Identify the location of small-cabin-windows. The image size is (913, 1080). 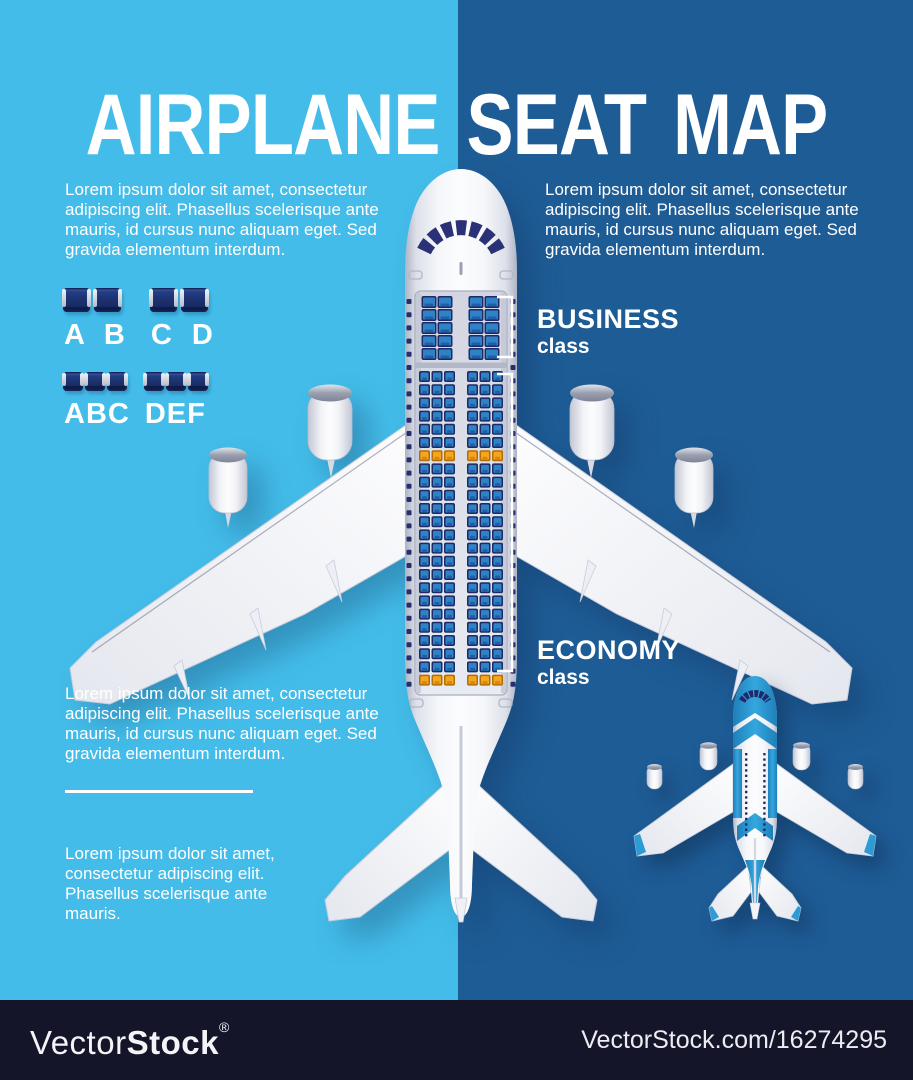
(755, 795).